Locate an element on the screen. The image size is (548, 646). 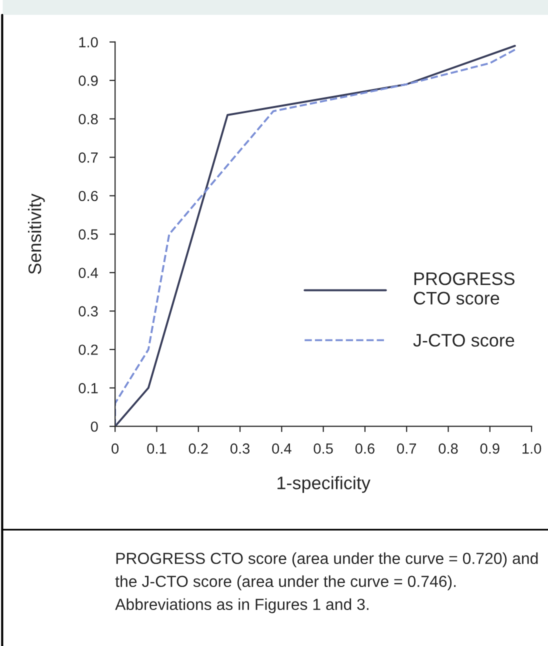
y-tick-label: 0.6 is located at coordinates (88, 196).